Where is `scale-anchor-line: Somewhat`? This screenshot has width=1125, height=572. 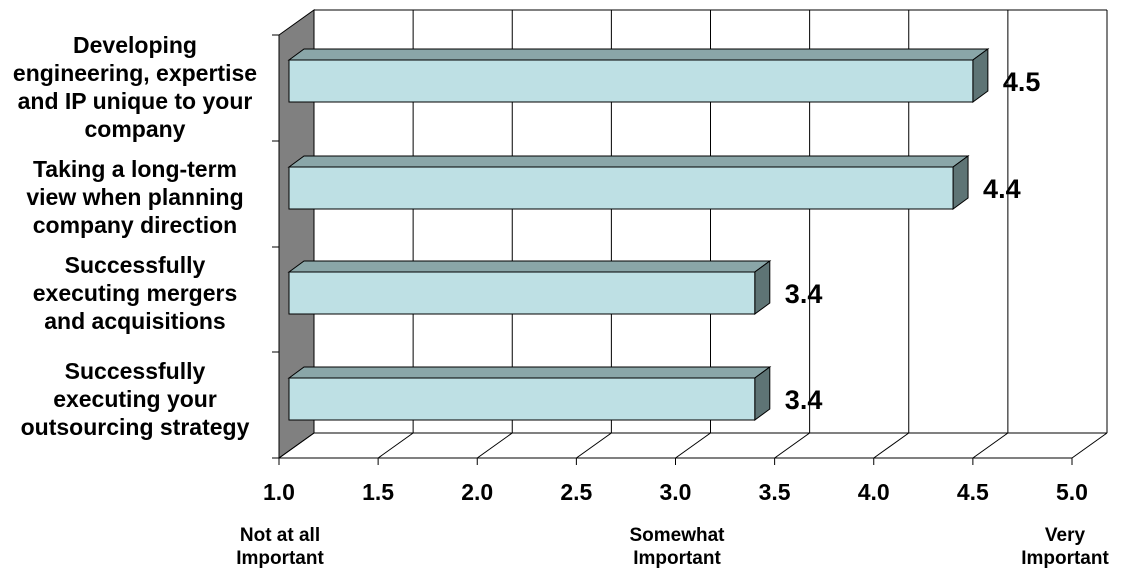
scale-anchor-line: Somewhat is located at coordinates (677, 535).